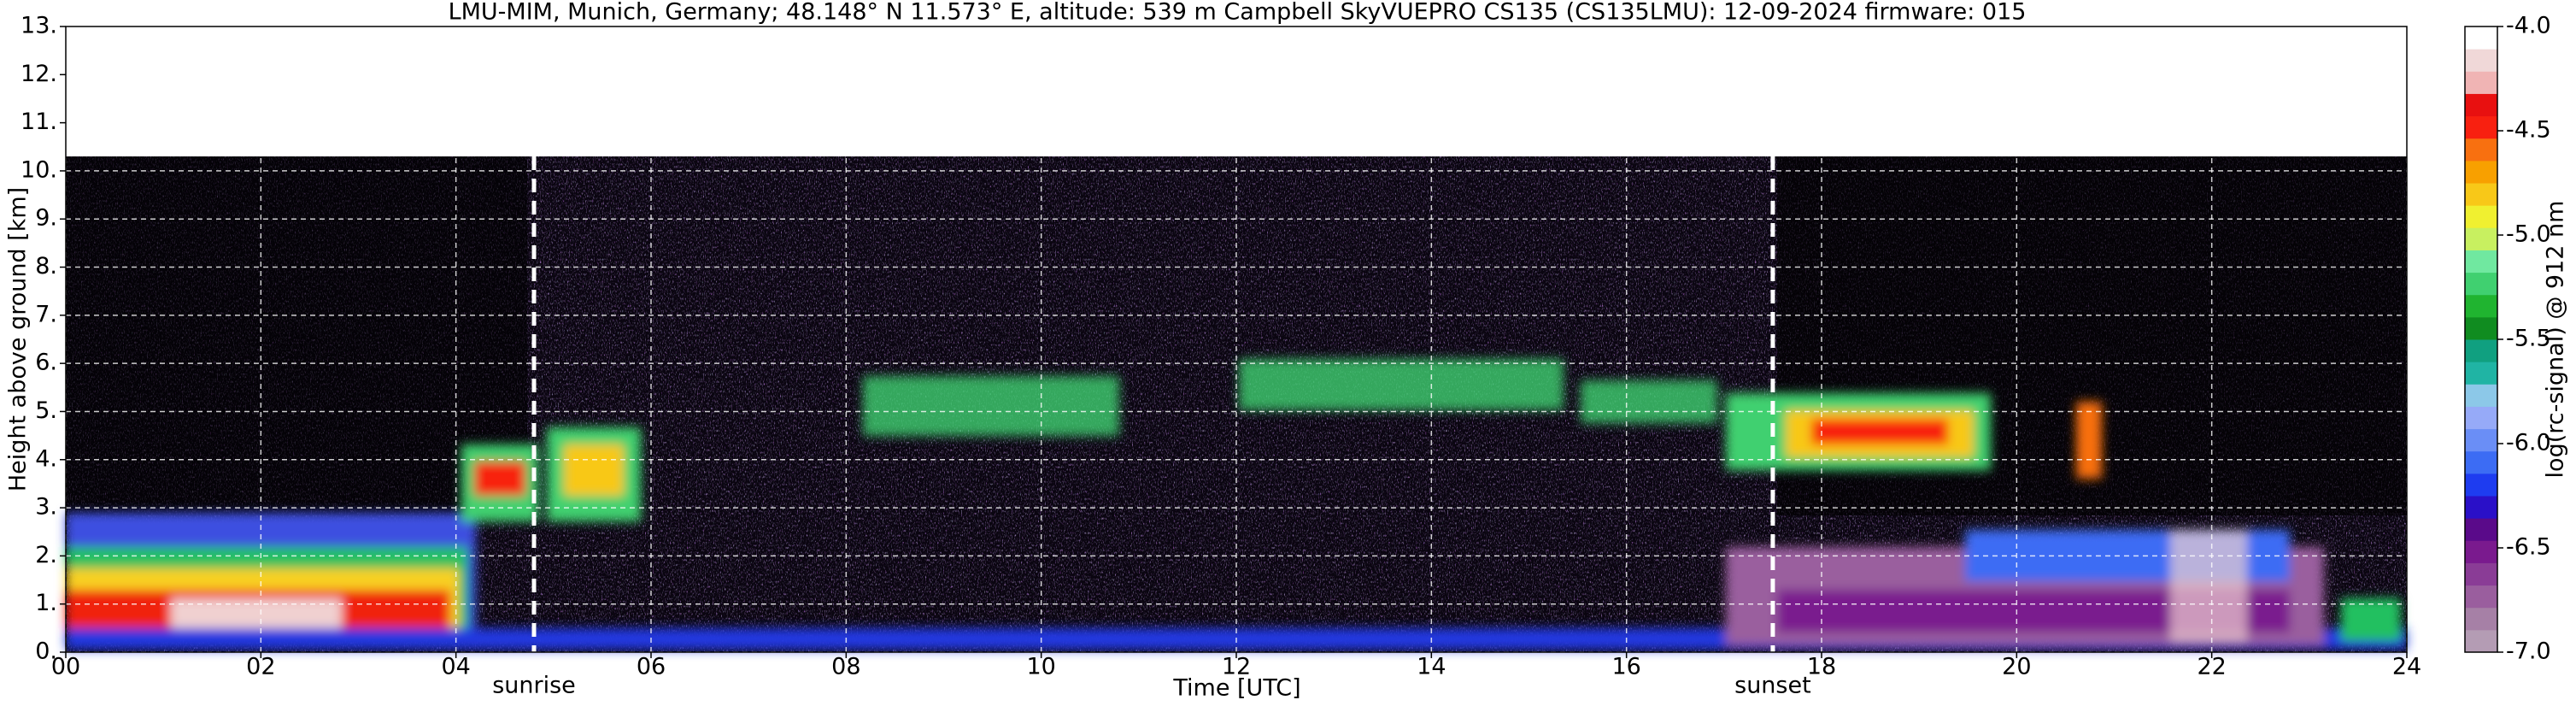  Describe the element at coordinates (2528, 234) in the screenshot. I see `colorbar-tick-label: -5.0` at that location.